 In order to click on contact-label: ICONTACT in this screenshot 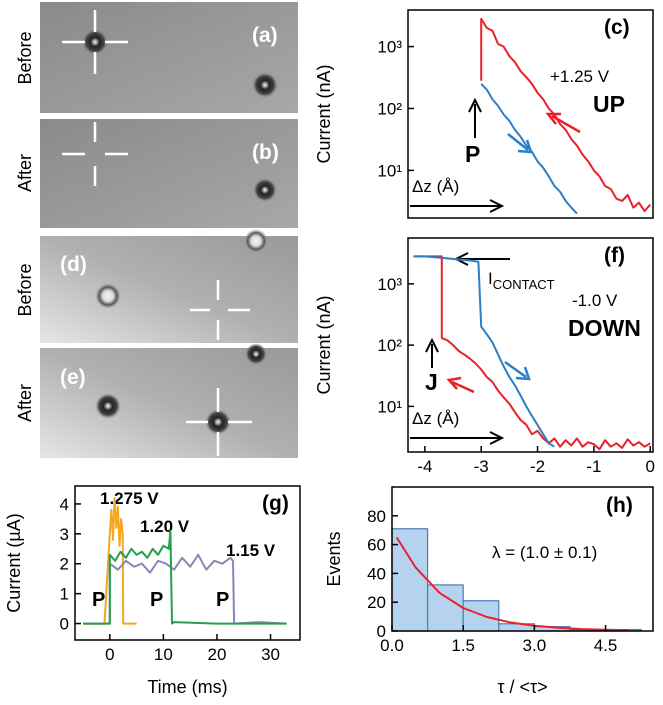, I will do `click(521, 280)`.